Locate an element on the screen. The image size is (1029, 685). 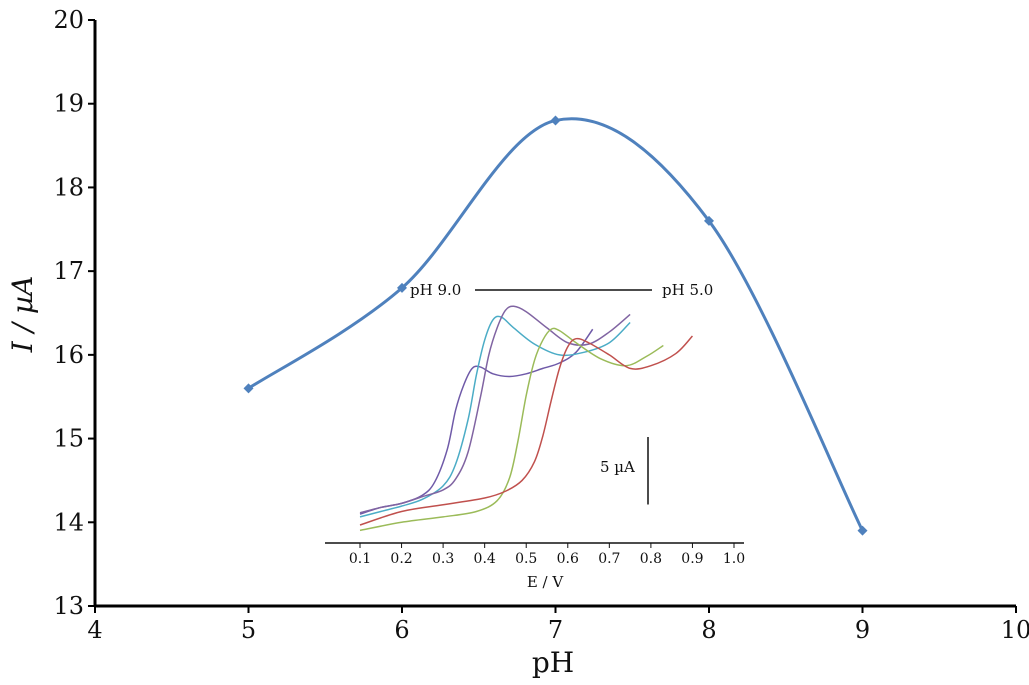
inset-x-tick-label: 0.6 is located at coordinates (568, 559).